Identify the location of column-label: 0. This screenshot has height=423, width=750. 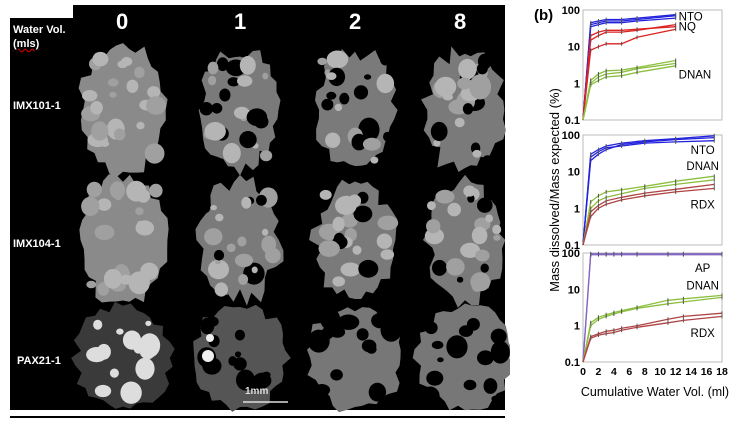
(122, 21).